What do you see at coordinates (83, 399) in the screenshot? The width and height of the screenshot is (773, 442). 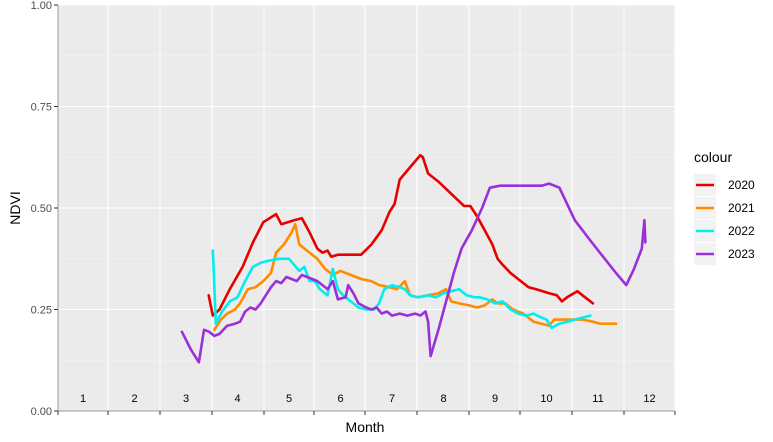 I see `month-label: 1` at bounding box center [83, 399].